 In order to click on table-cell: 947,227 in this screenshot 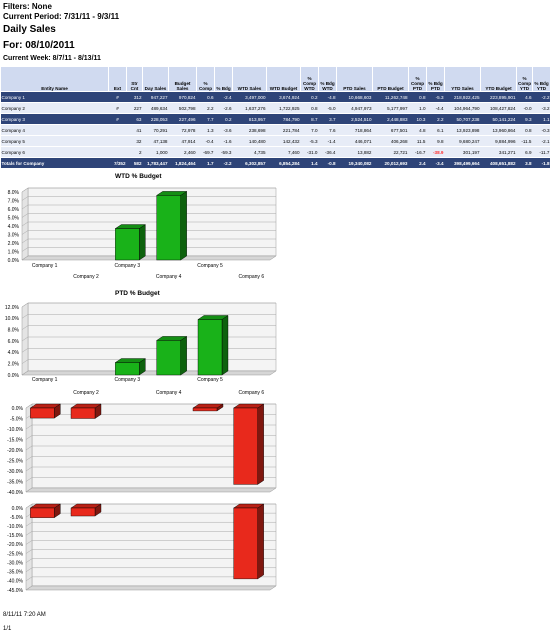, I will do `click(155, 97)`.